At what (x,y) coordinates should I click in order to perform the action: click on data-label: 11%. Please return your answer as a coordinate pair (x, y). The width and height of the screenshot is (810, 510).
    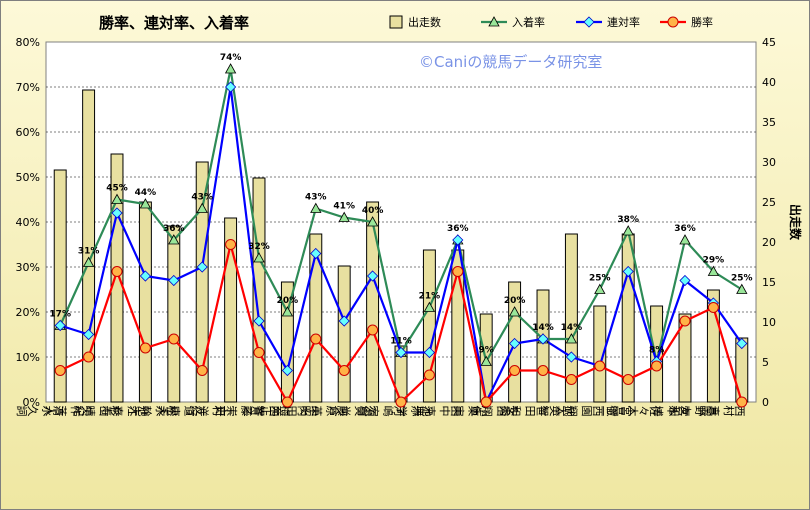
    Looking at the image, I should click on (401, 342).